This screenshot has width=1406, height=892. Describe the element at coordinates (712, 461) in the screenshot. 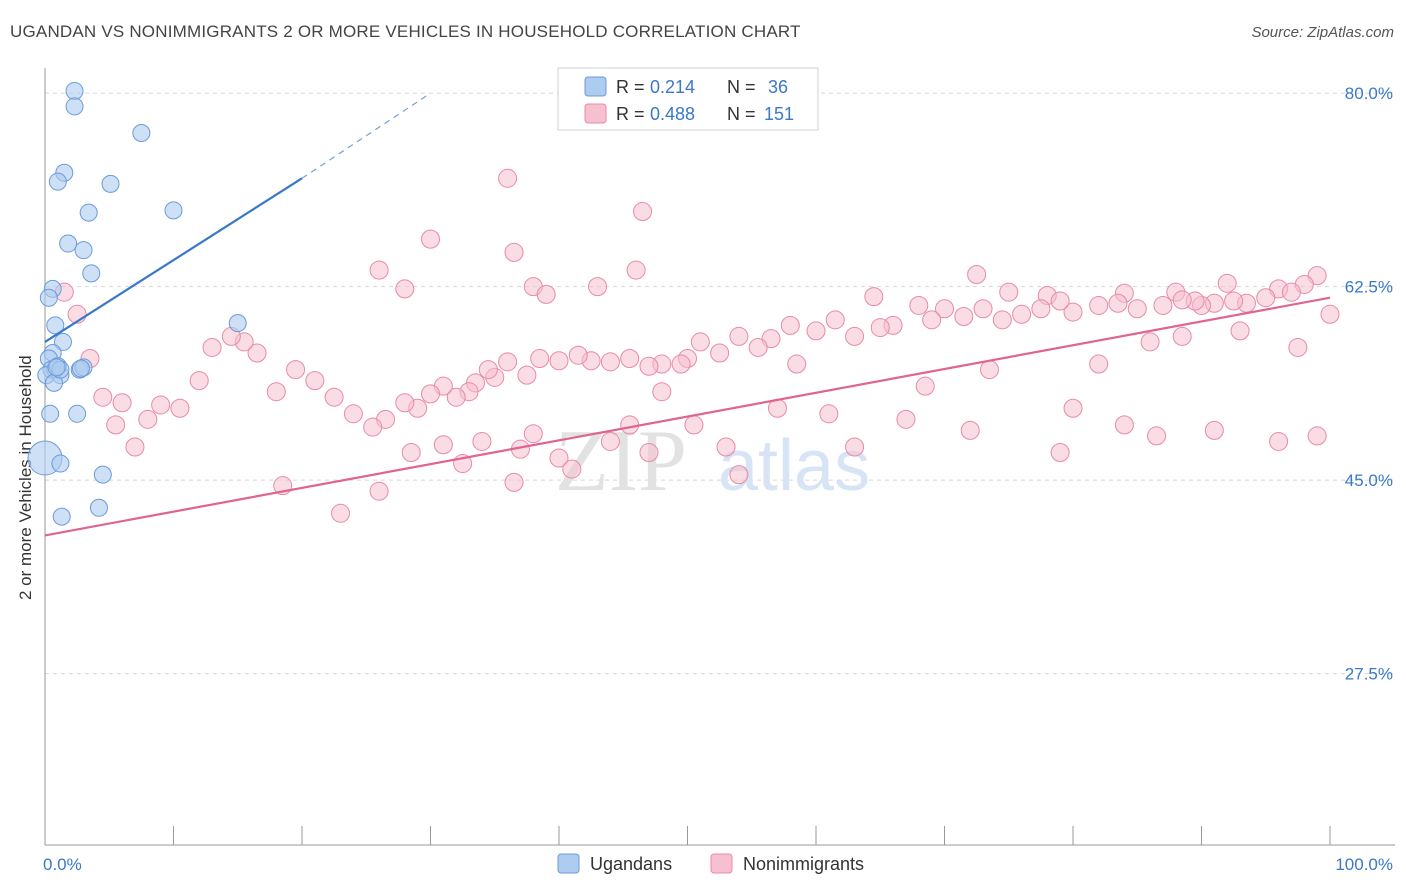

I see `watermark: ZIP atlas` at that location.